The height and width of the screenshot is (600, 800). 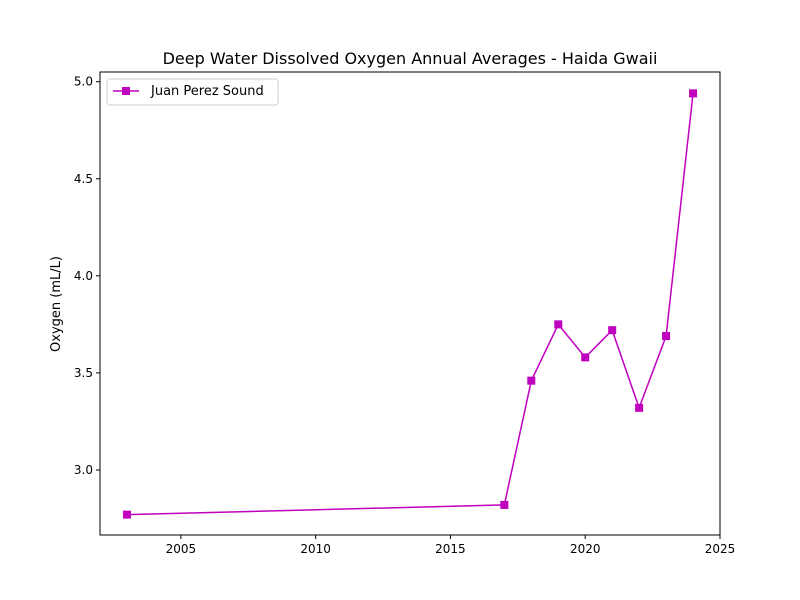 I want to click on x-tick-label: 2020, so click(x=585, y=549).